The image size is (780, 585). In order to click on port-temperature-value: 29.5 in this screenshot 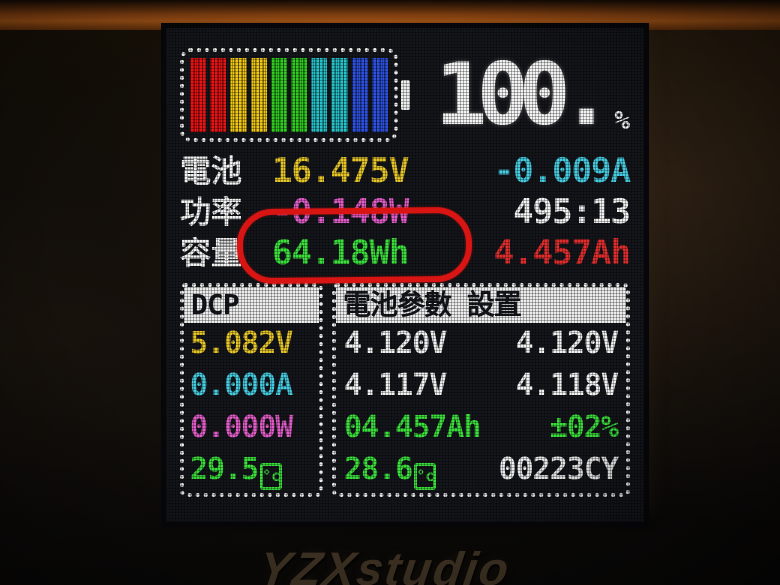, I will do `click(224, 469)`.